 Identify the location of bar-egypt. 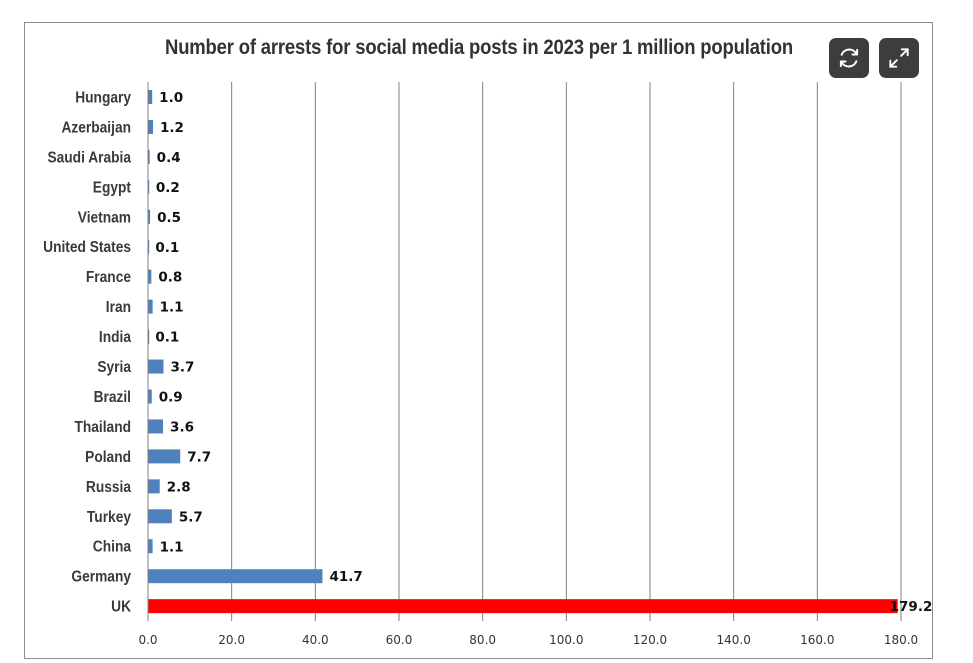
(149, 186).